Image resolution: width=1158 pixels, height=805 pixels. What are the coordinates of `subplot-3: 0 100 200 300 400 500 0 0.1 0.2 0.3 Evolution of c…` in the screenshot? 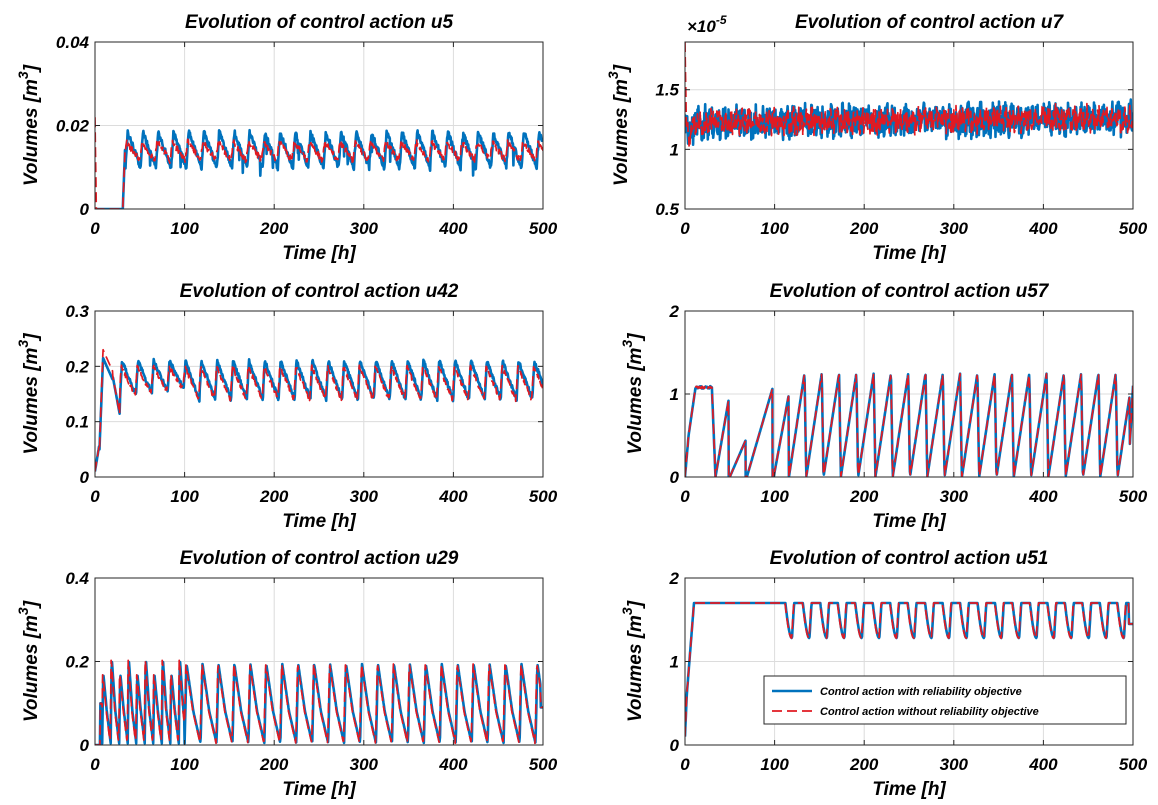 It's located at (286, 406).